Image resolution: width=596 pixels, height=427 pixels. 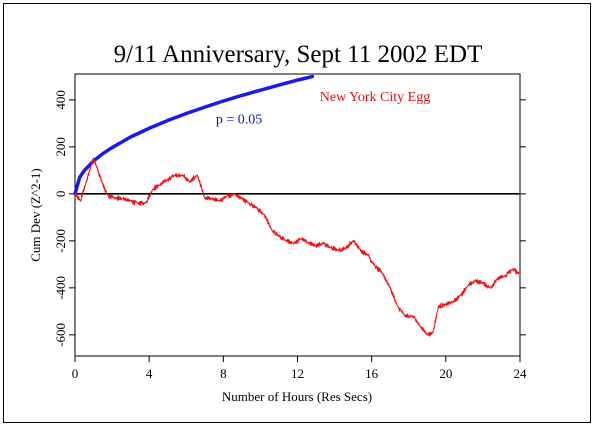 What do you see at coordinates (521, 373) in the screenshot?
I see `x-tick-label: 24` at bounding box center [521, 373].